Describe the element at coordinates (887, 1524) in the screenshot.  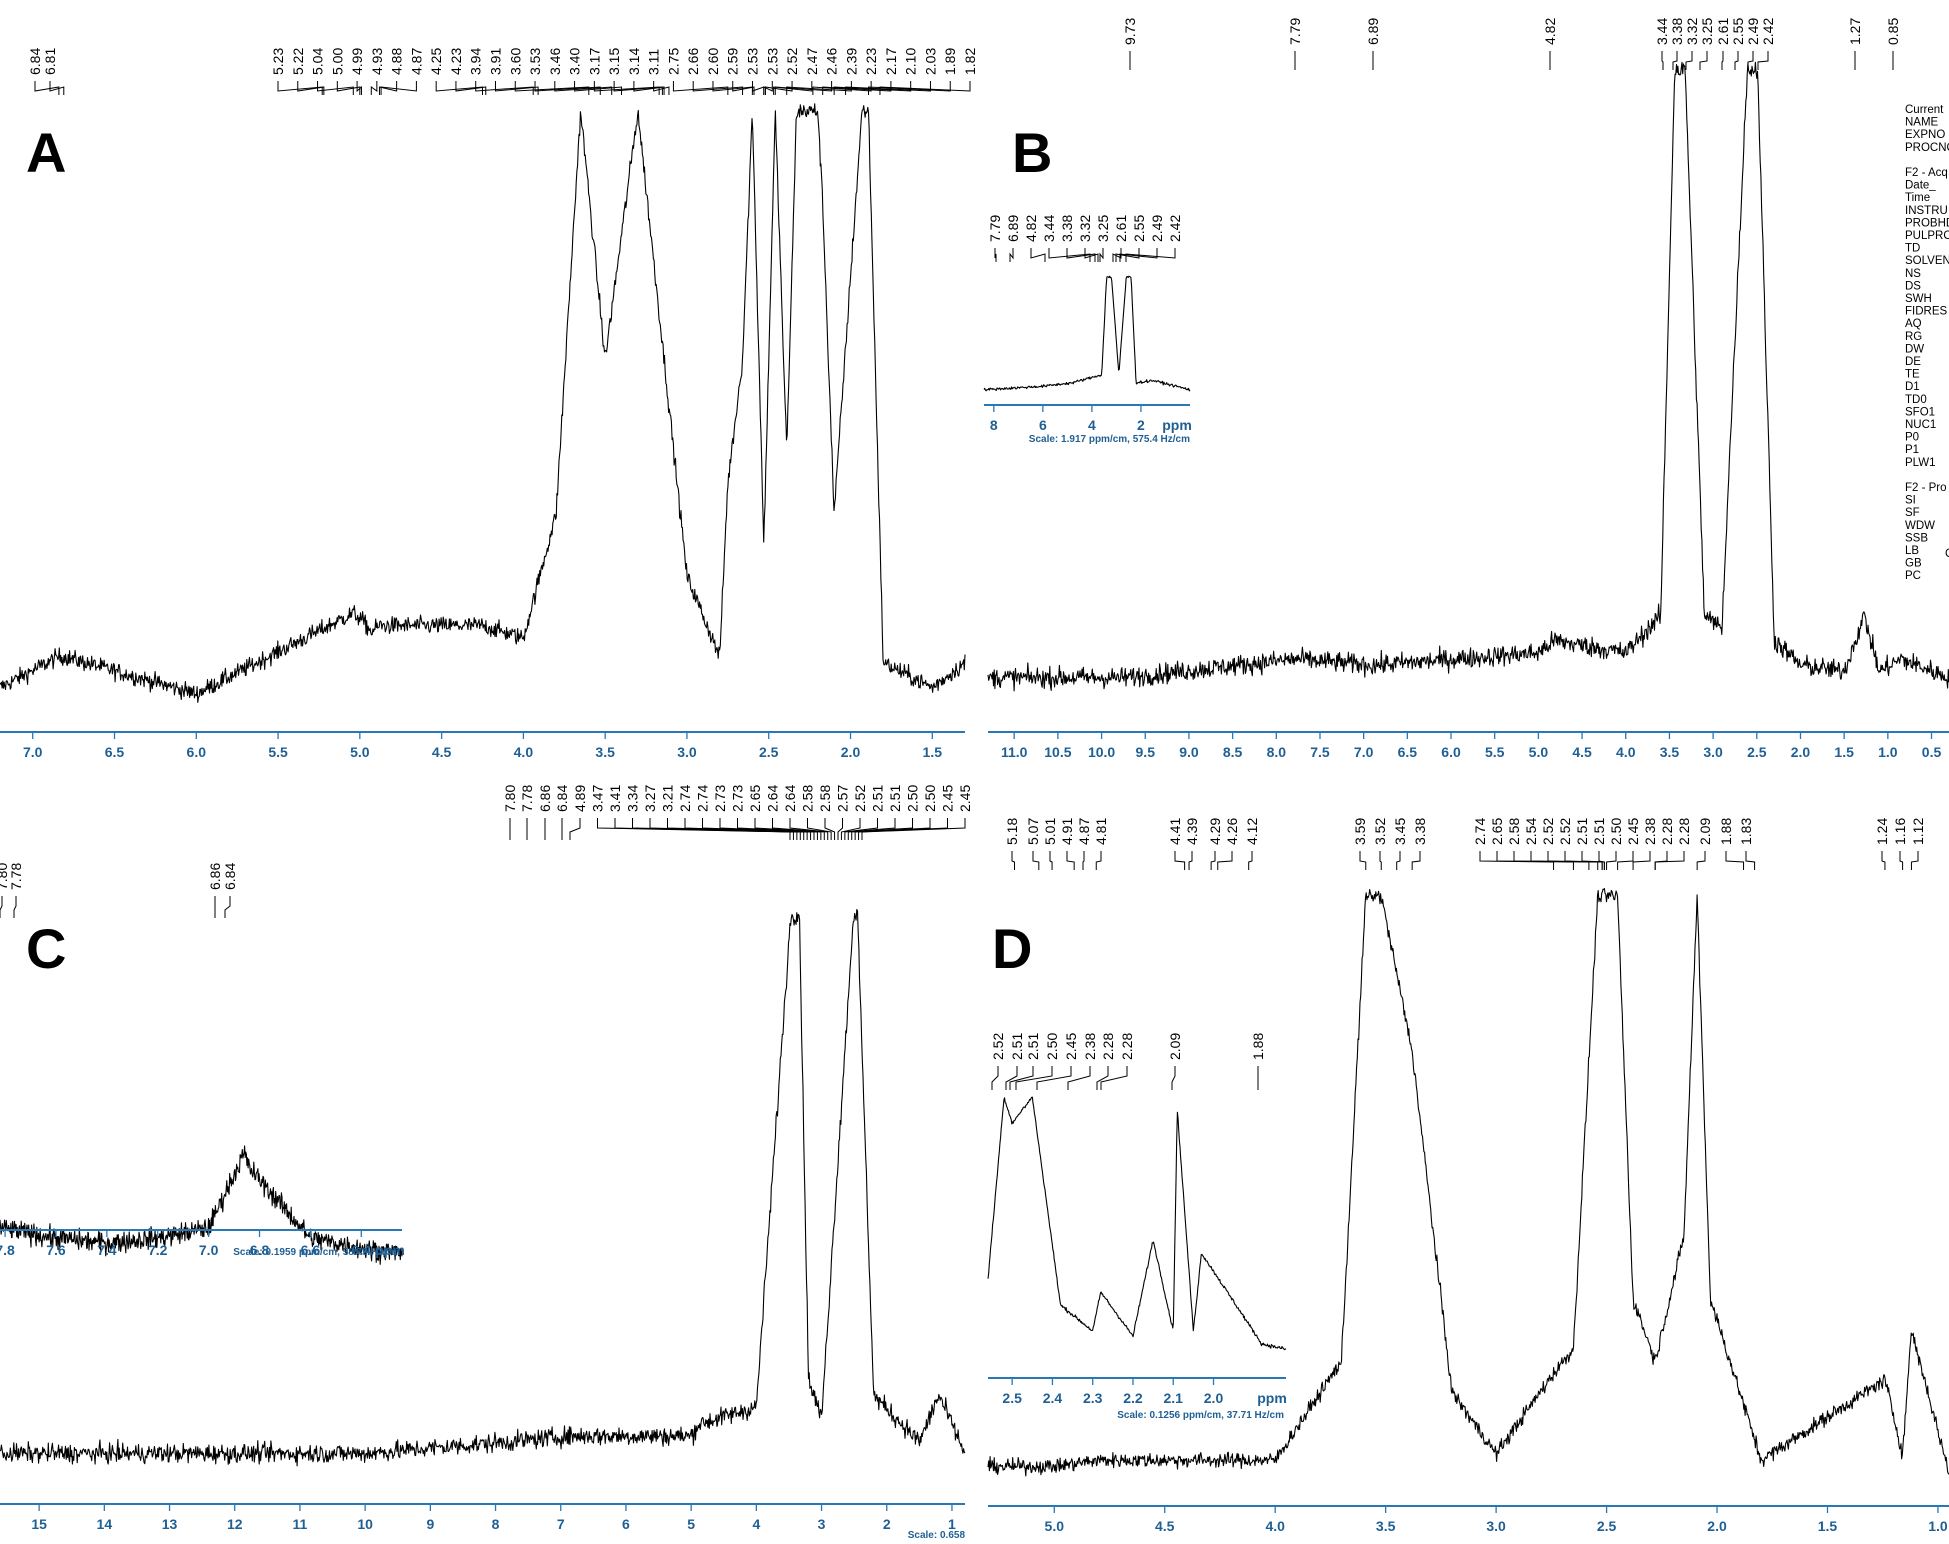
I see `panel-c-tick-label: 2` at that location.